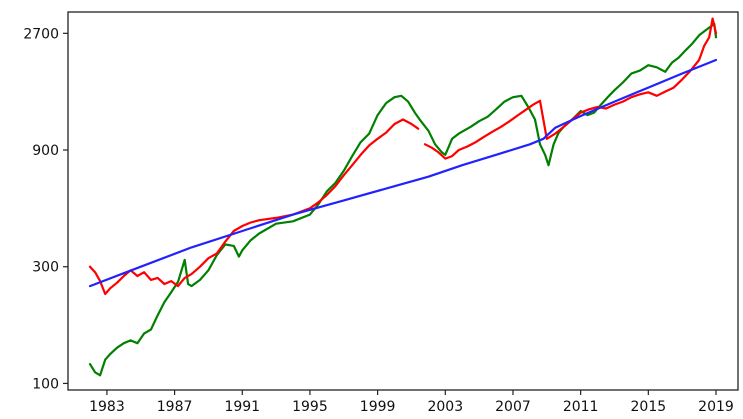  Describe the element at coordinates (45, 151) in the screenshot. I see `y-tick-label: 900` at that location.